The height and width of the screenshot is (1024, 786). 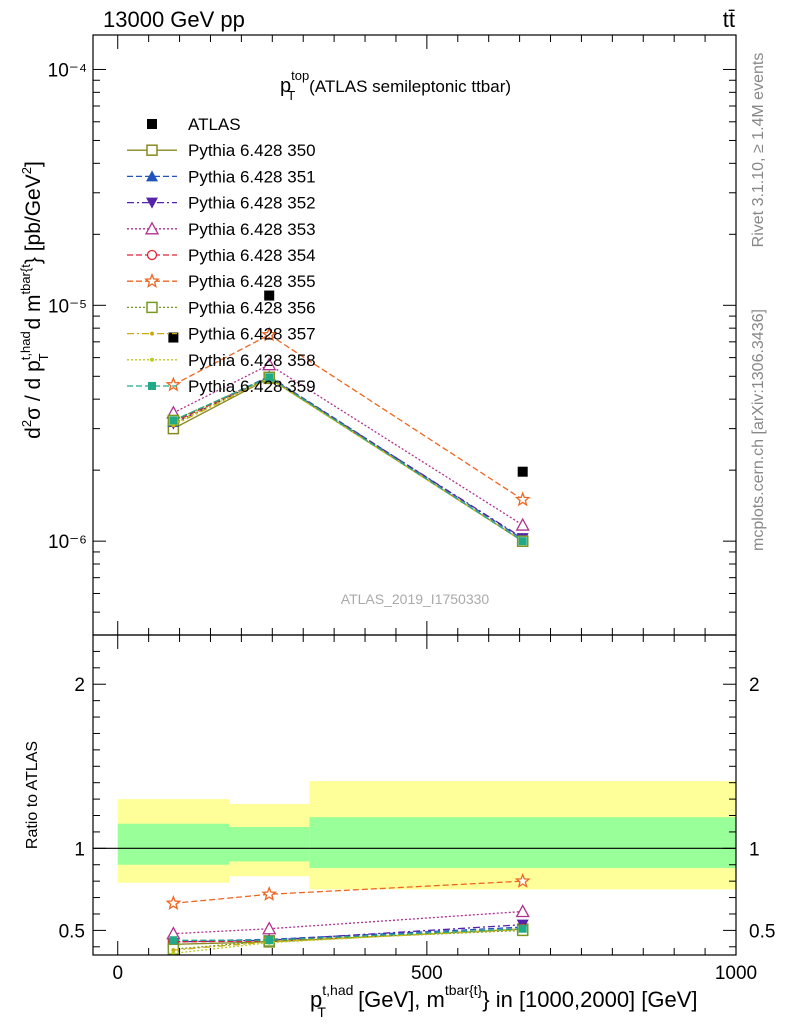 I want to click on watermark: ATLAS_2019_I1750330, so click(x=415, y=599).